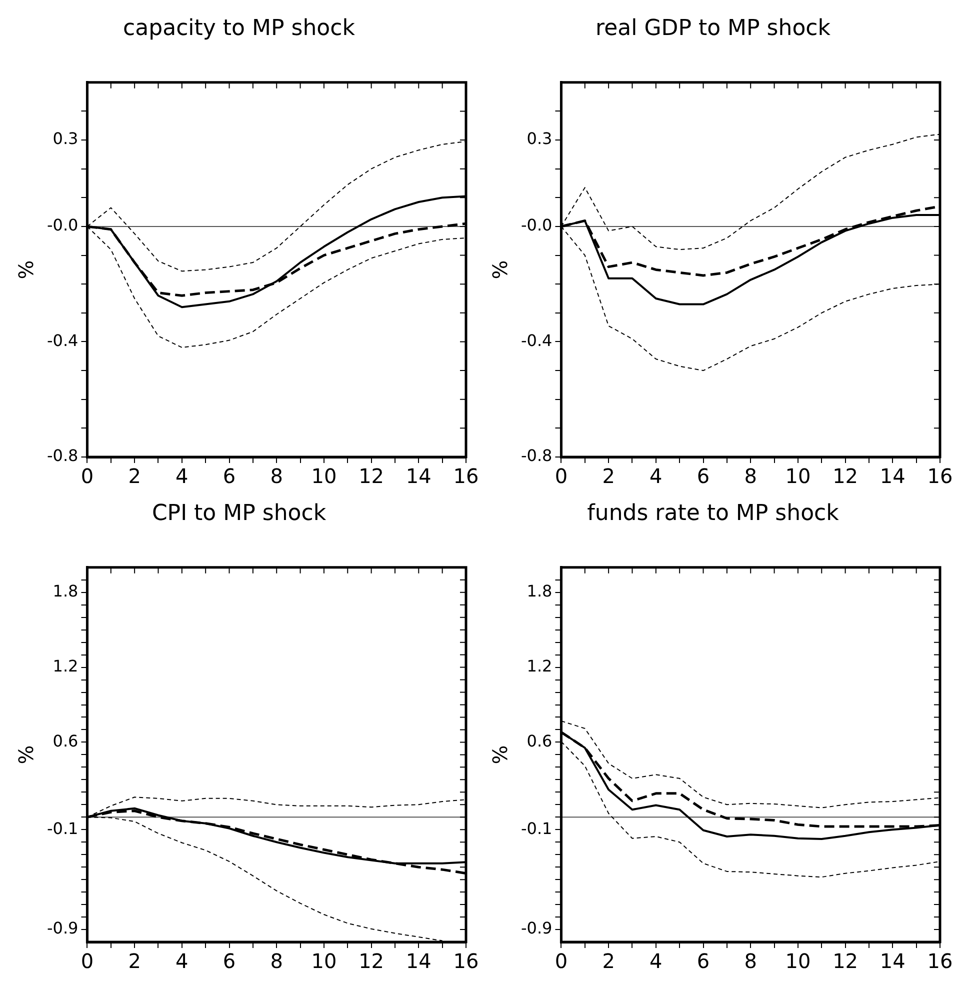 The height and width of the screenshot is (983, 964). What do you see at coordinates (239, 513) in the screenshot?
I see `chart-title: CPI to MP shock` at bounding box center [239, 513].